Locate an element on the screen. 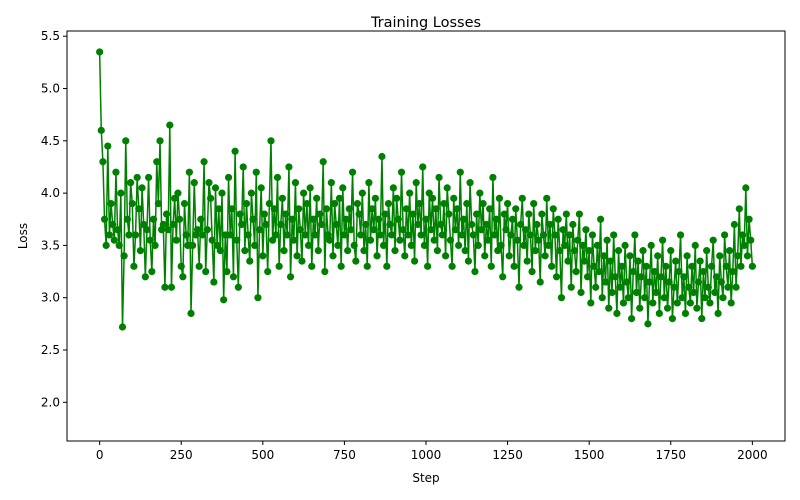 The height and width of the screenshot is (500, 800). y-tick-label: 5.5 is located at coordinates (50, 36).